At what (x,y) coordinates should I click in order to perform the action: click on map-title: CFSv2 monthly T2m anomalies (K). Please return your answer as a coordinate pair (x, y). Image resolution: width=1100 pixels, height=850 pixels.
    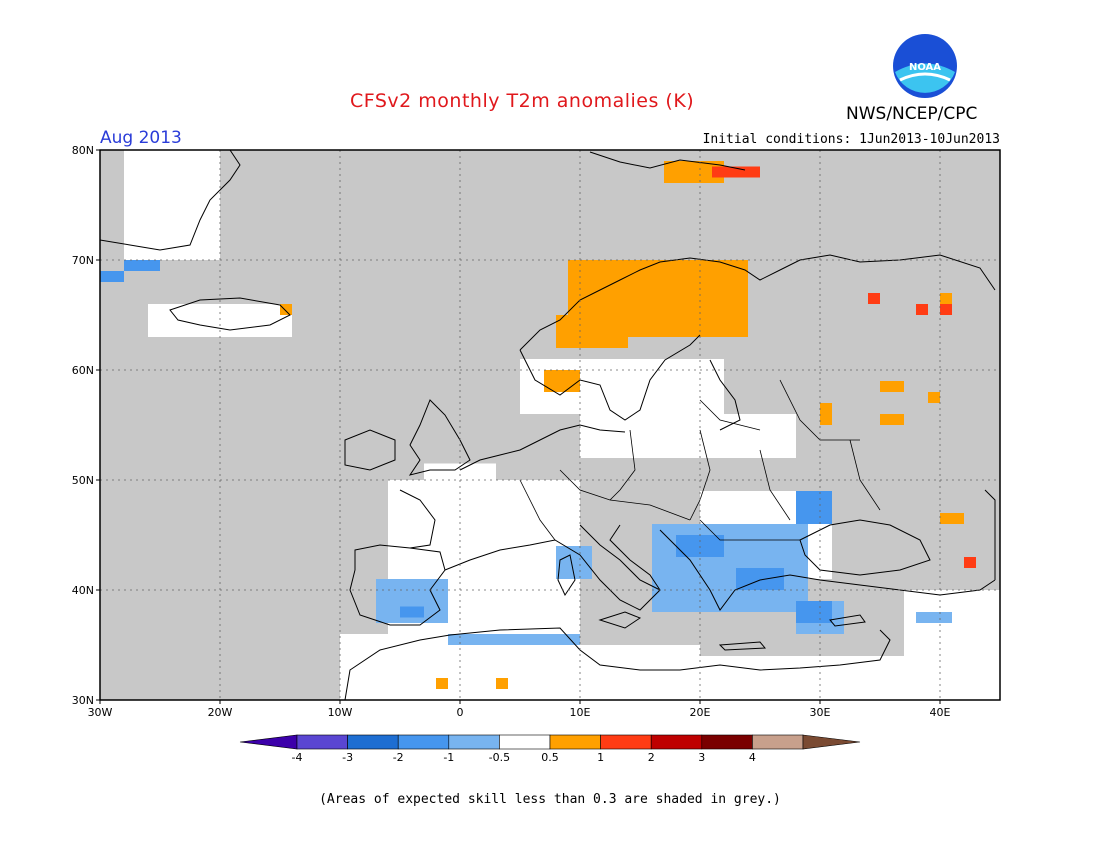
    Looking at the image, I should click on (522, 101).